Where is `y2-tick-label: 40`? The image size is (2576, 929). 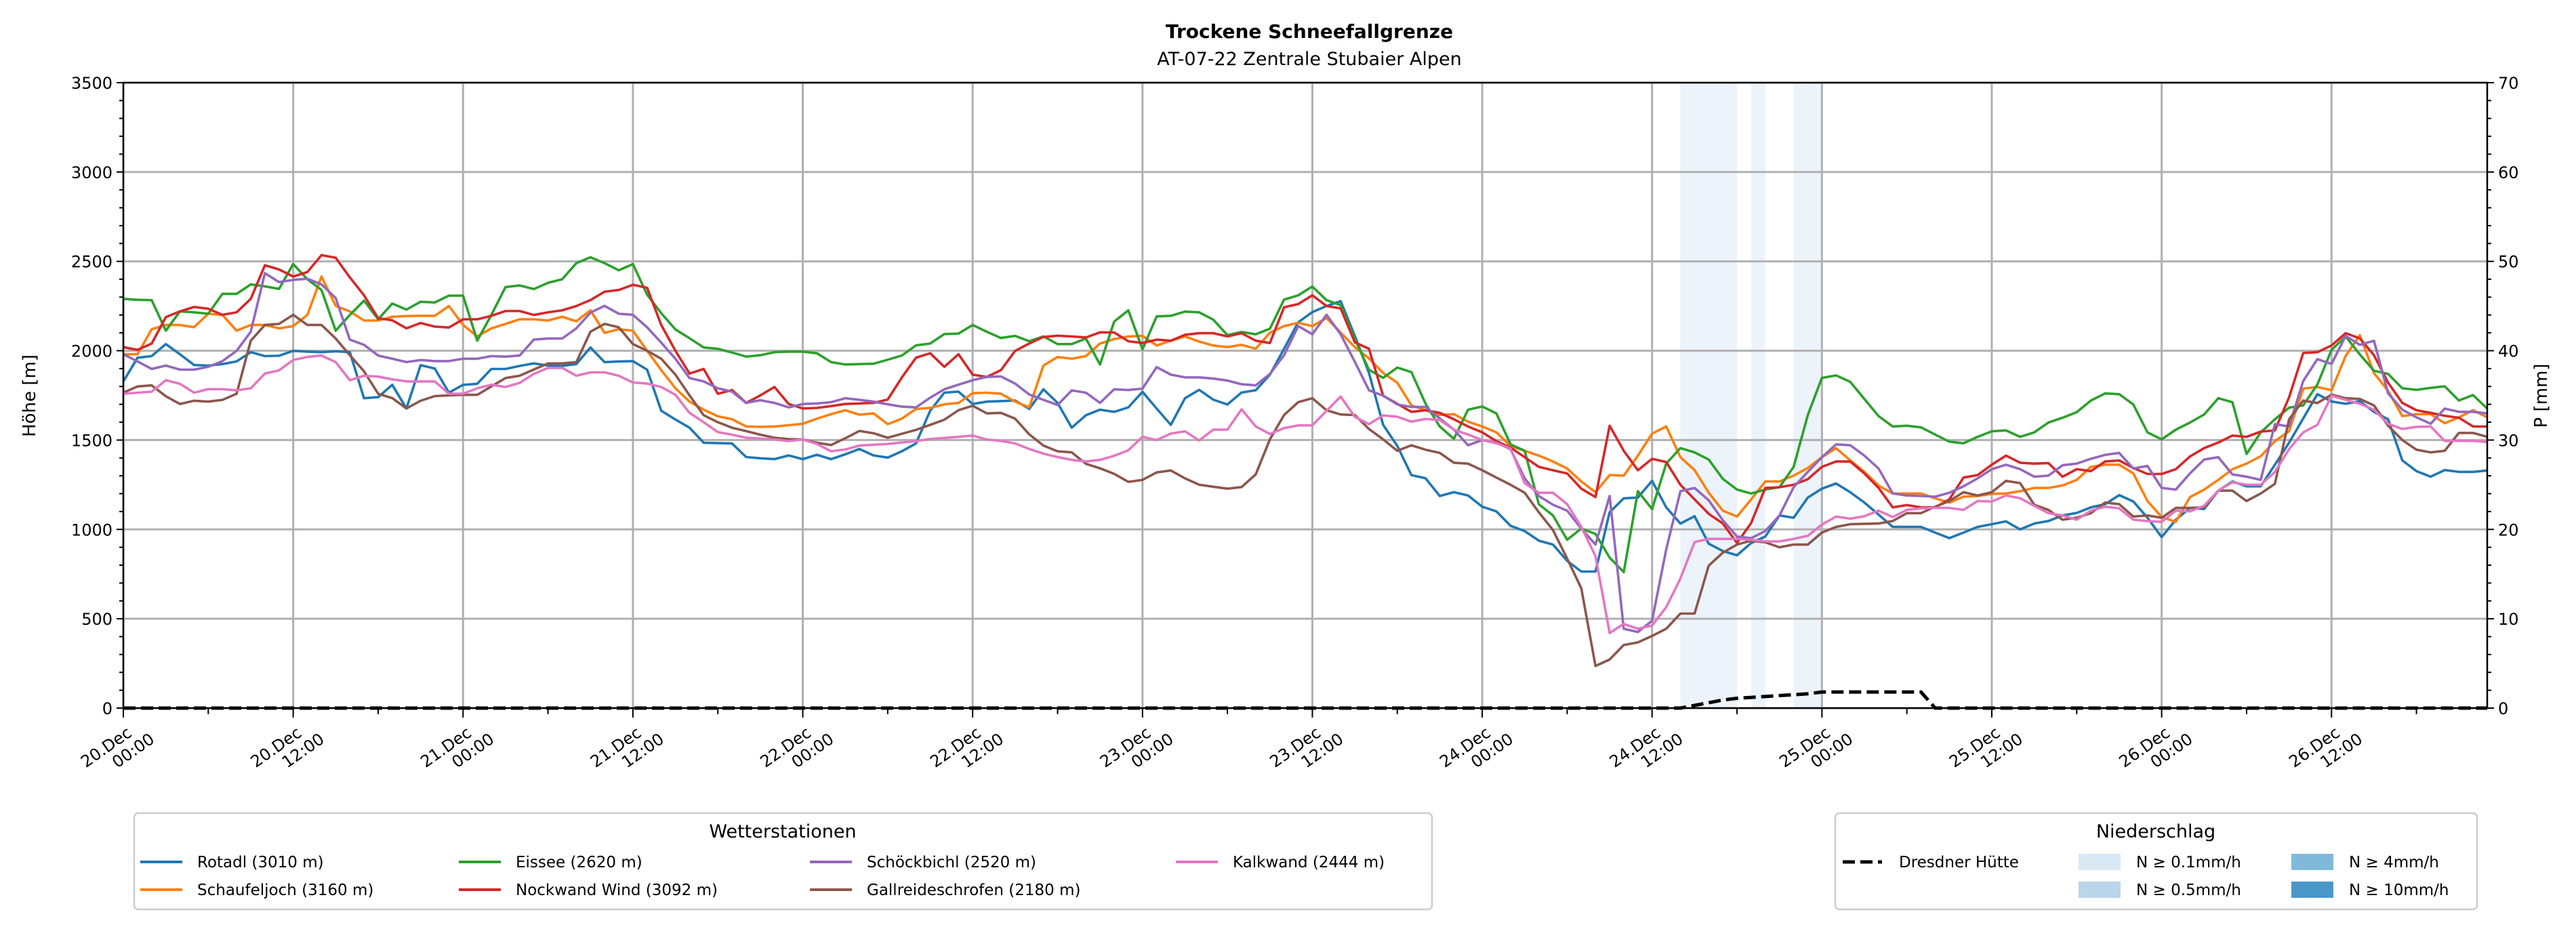
y2-tick-label: 40 is located at coordinates (2509, 351).